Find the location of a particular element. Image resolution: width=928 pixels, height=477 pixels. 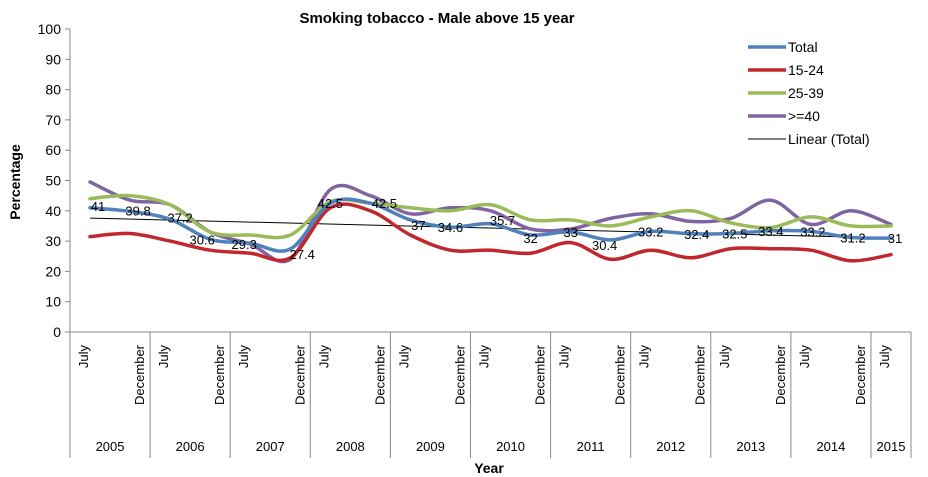

y-tick-label: 60 is located at coordinates (53, 150).